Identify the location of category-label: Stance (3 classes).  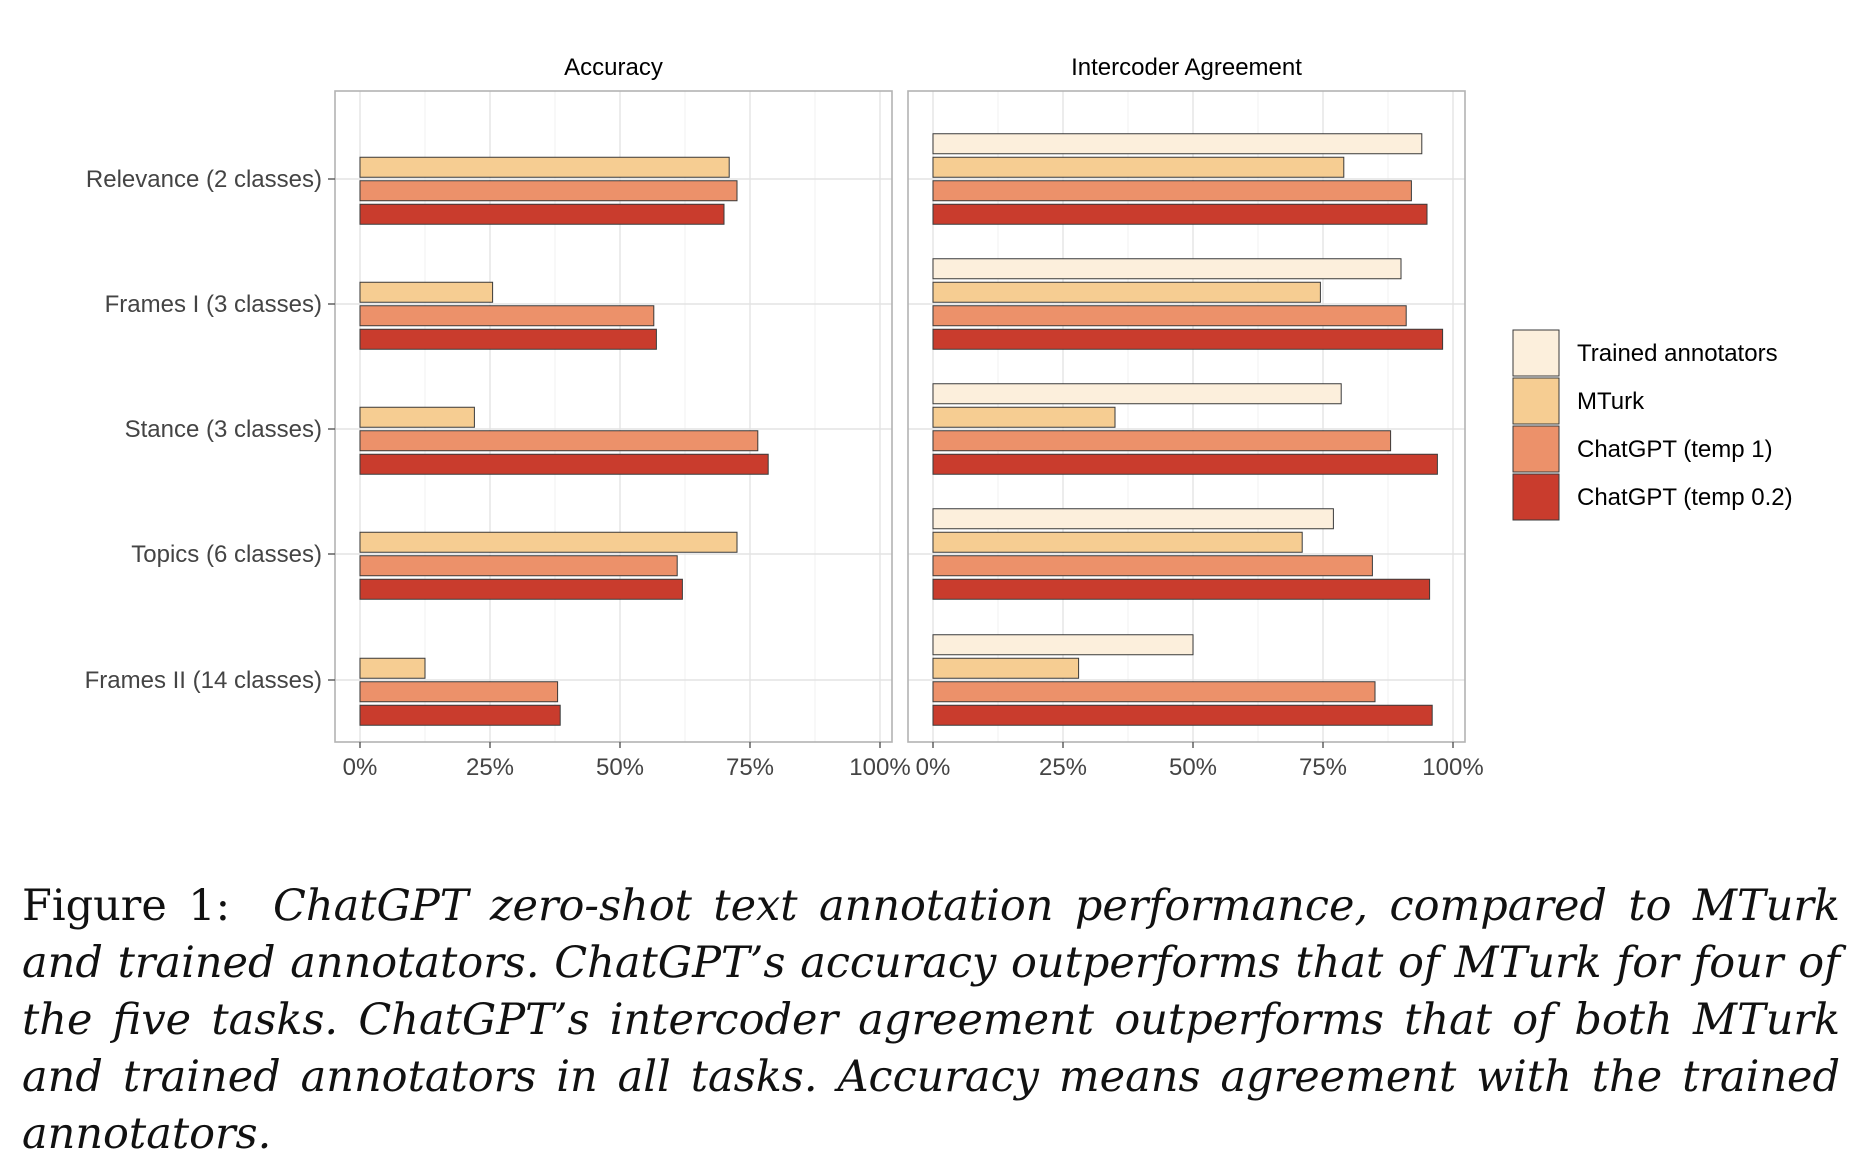
(223, 429).